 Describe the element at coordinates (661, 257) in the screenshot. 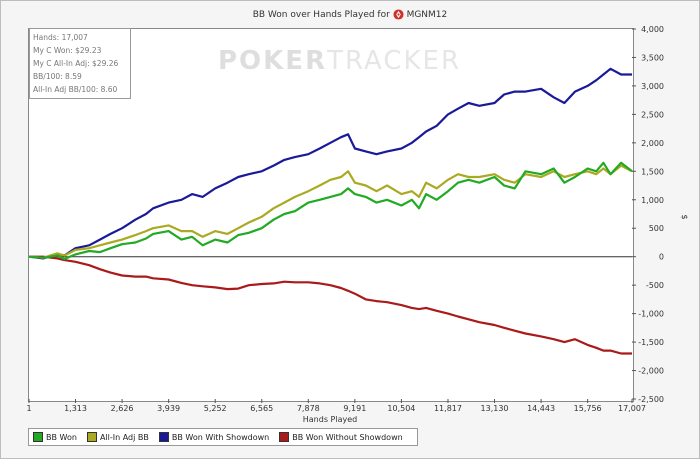

I see `y-tick-label: 0` at that location.